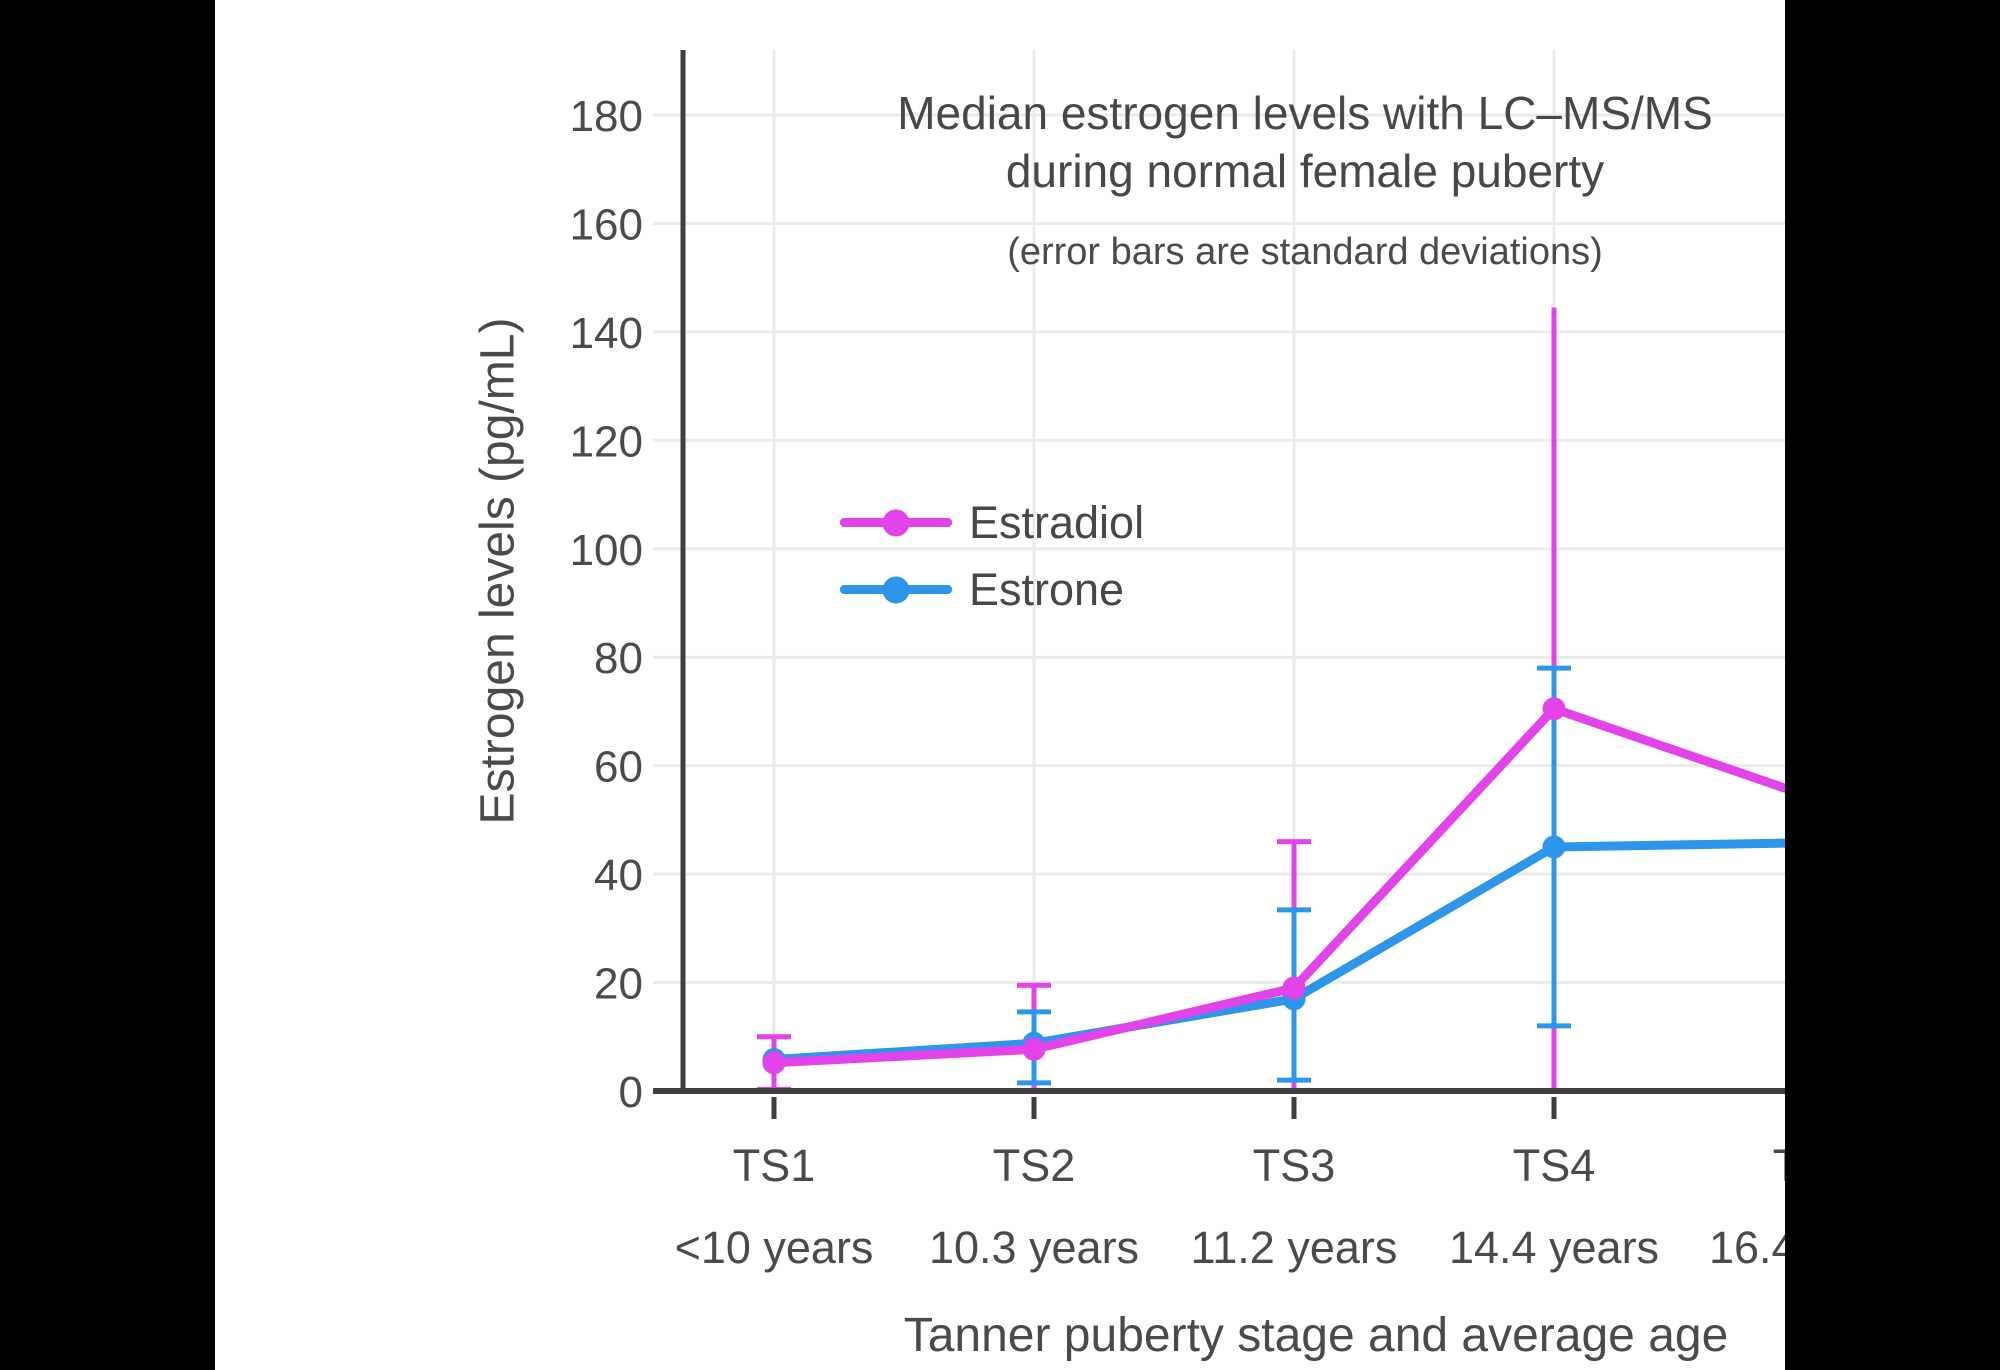 This screenshot has width=2000, height=1370. Describe the element at coordinates (107, 685) in the screenshot. I see `left-letterbox` at that location.